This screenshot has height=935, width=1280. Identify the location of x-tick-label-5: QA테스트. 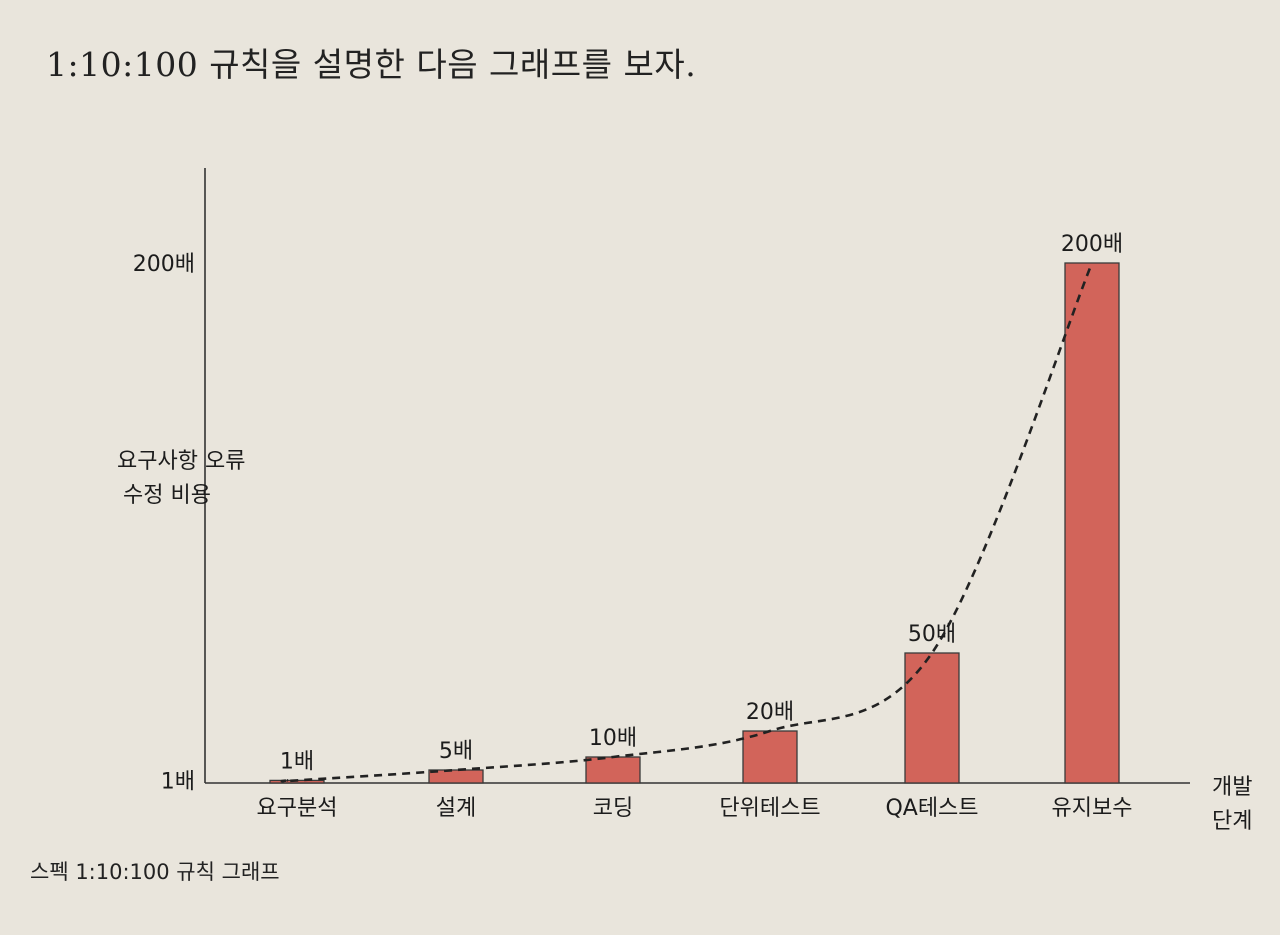
(931, 808).